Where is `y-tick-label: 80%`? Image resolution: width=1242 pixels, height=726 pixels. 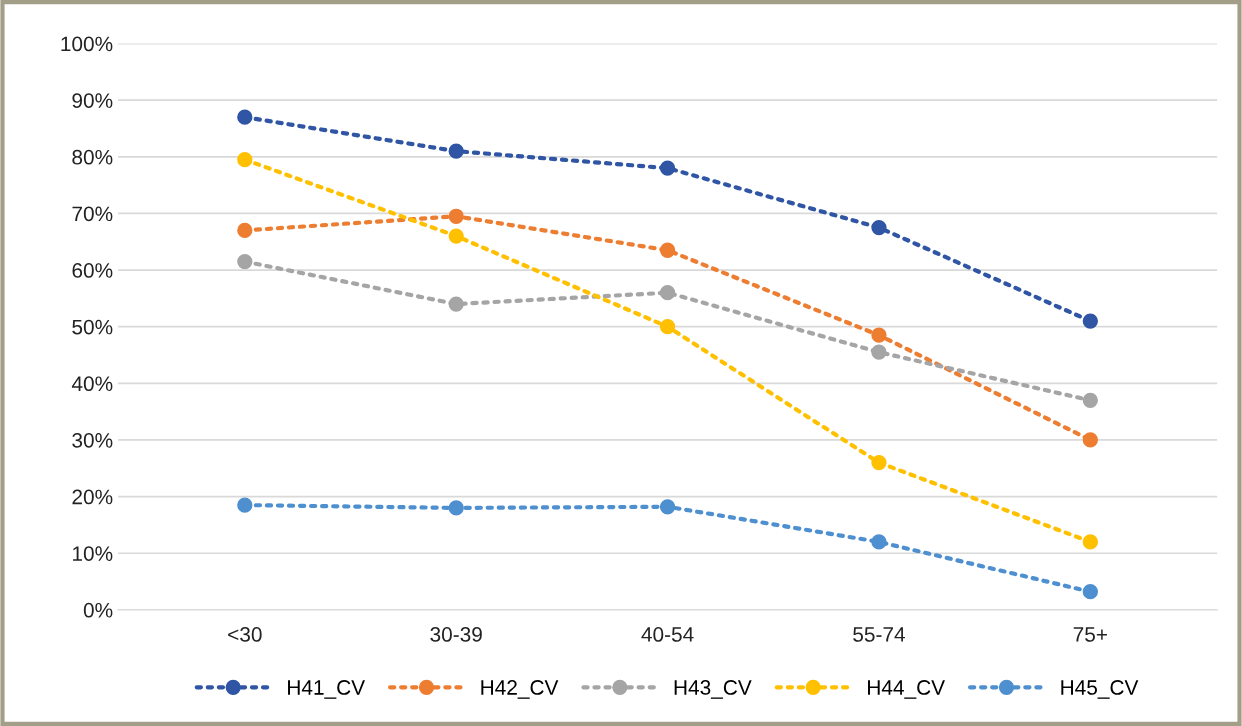 y-tick-label: 80% is located at coordinates (92, 157).